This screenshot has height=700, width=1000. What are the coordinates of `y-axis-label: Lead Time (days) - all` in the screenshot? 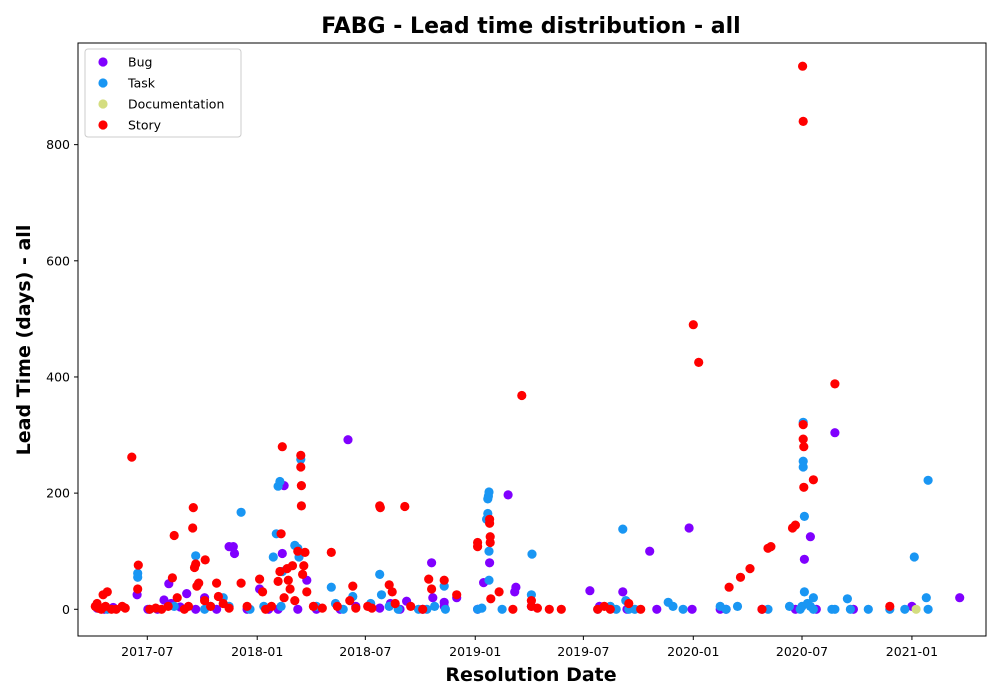 It's located at (24, 340).